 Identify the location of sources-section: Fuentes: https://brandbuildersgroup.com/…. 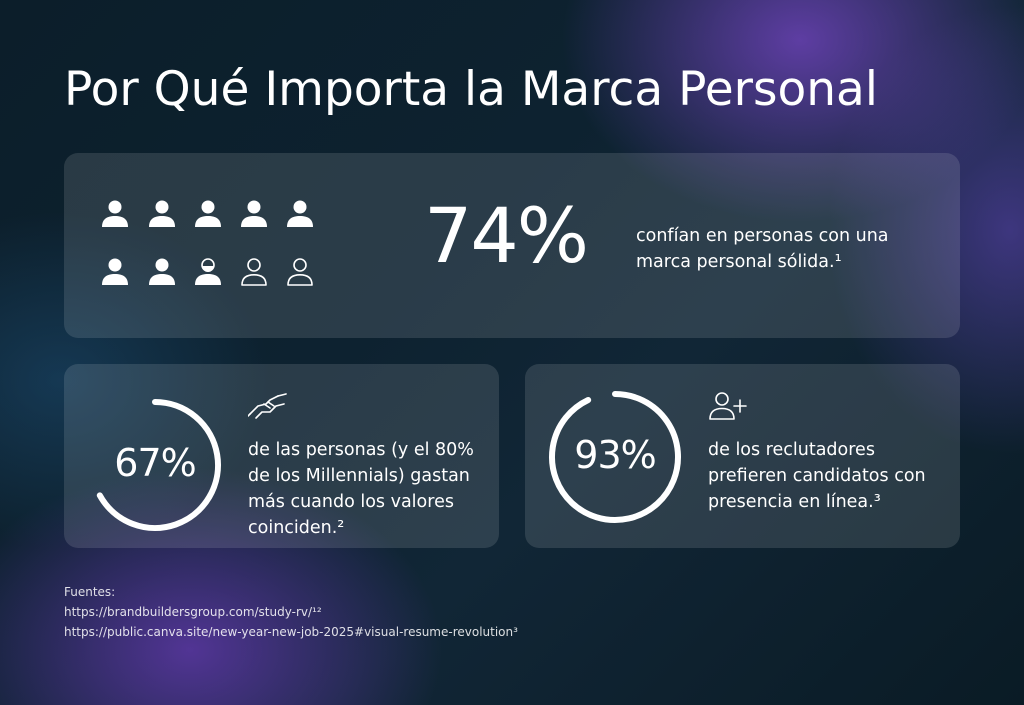
(291, 612).